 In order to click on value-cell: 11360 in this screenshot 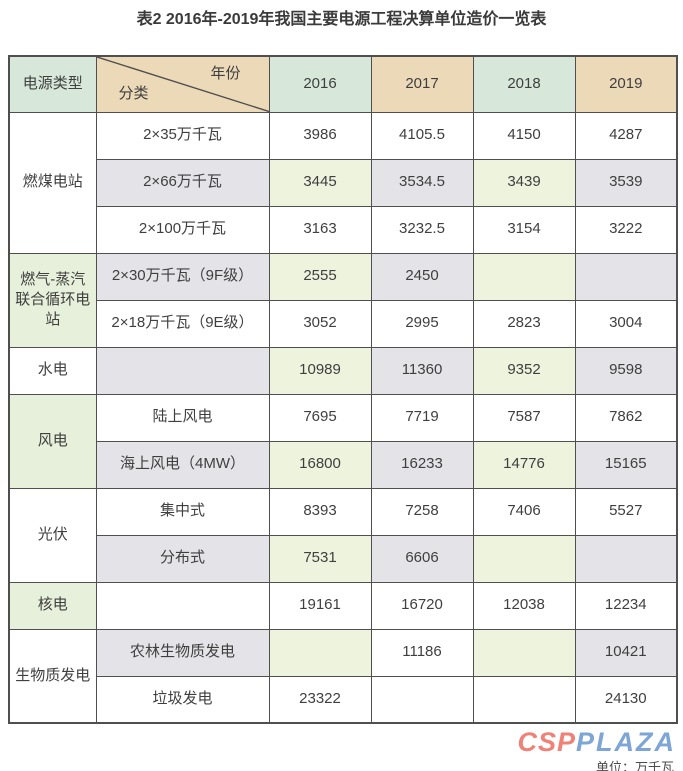, I will do `click(422, 370)`.